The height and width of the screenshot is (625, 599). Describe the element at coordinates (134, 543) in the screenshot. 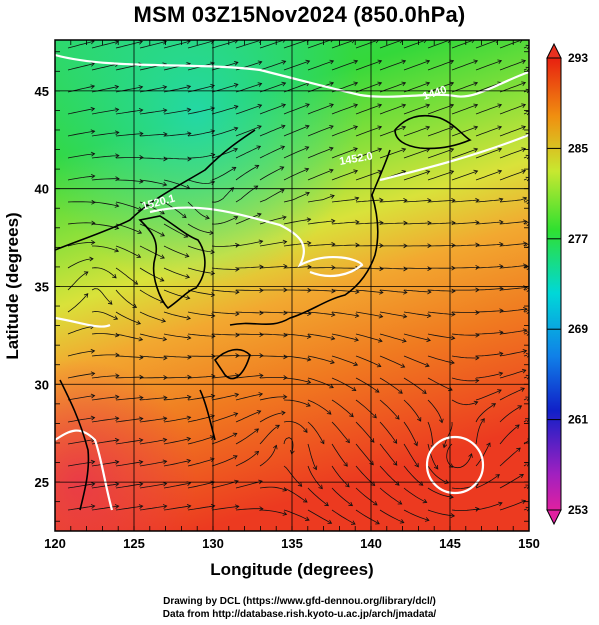

I see `x-tick-label: 125` at that location.